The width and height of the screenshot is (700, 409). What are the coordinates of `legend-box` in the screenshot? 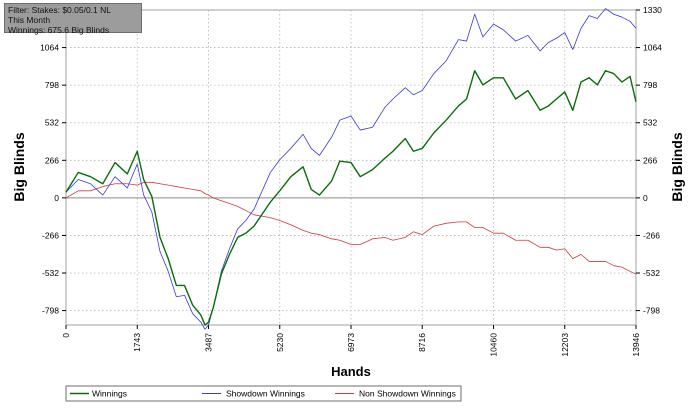 It's located at (263, 393).